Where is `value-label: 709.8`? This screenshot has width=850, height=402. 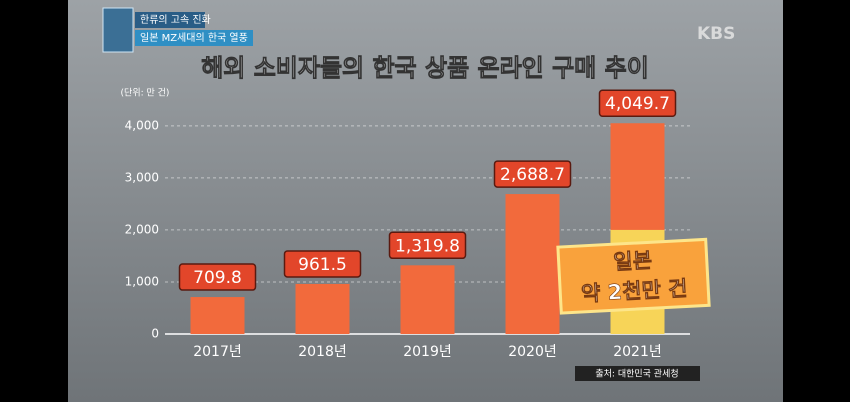 value-label: 709.8 is located at coordinates (217, 278).